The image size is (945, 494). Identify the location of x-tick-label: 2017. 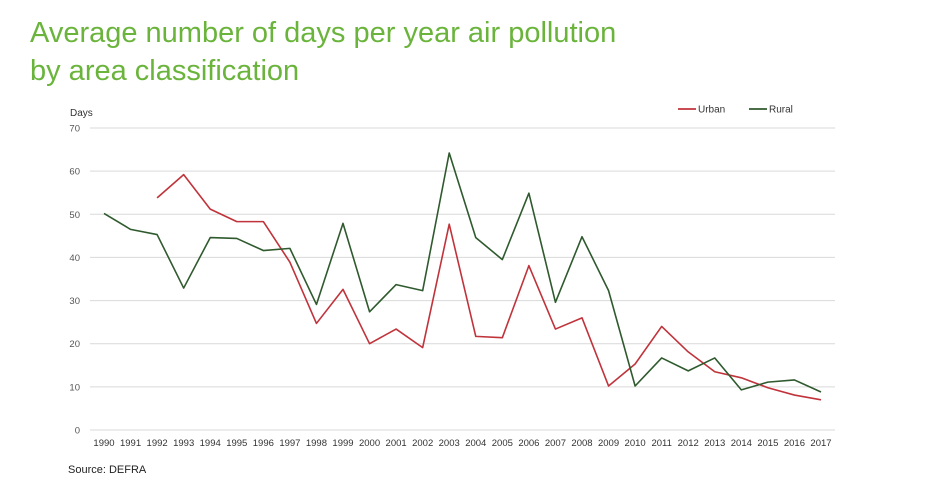
(820, 443).